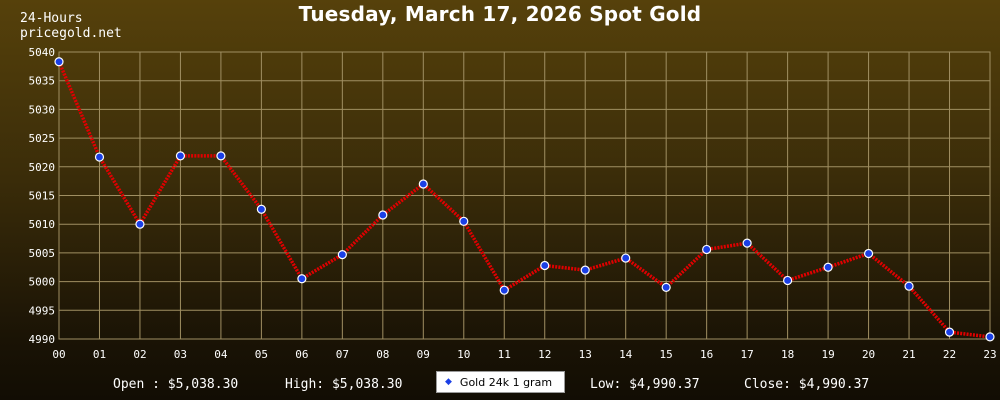 The image size is (1000, 400). Describe the element at coordinates (42, 196) in the screenshot. I see `y-tick-label: 5015` at that location.